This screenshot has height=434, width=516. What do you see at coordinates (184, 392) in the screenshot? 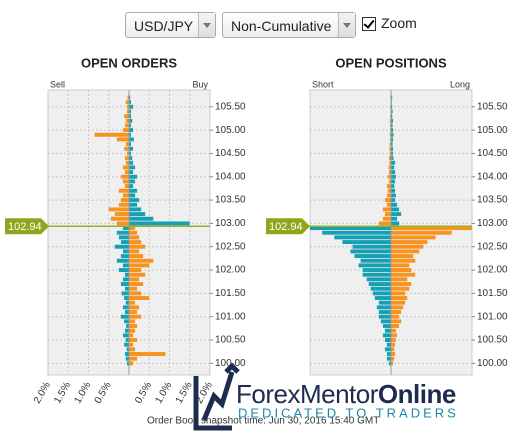
I see `x-tick-label: 1.5%` at bounding box center [184, 392].